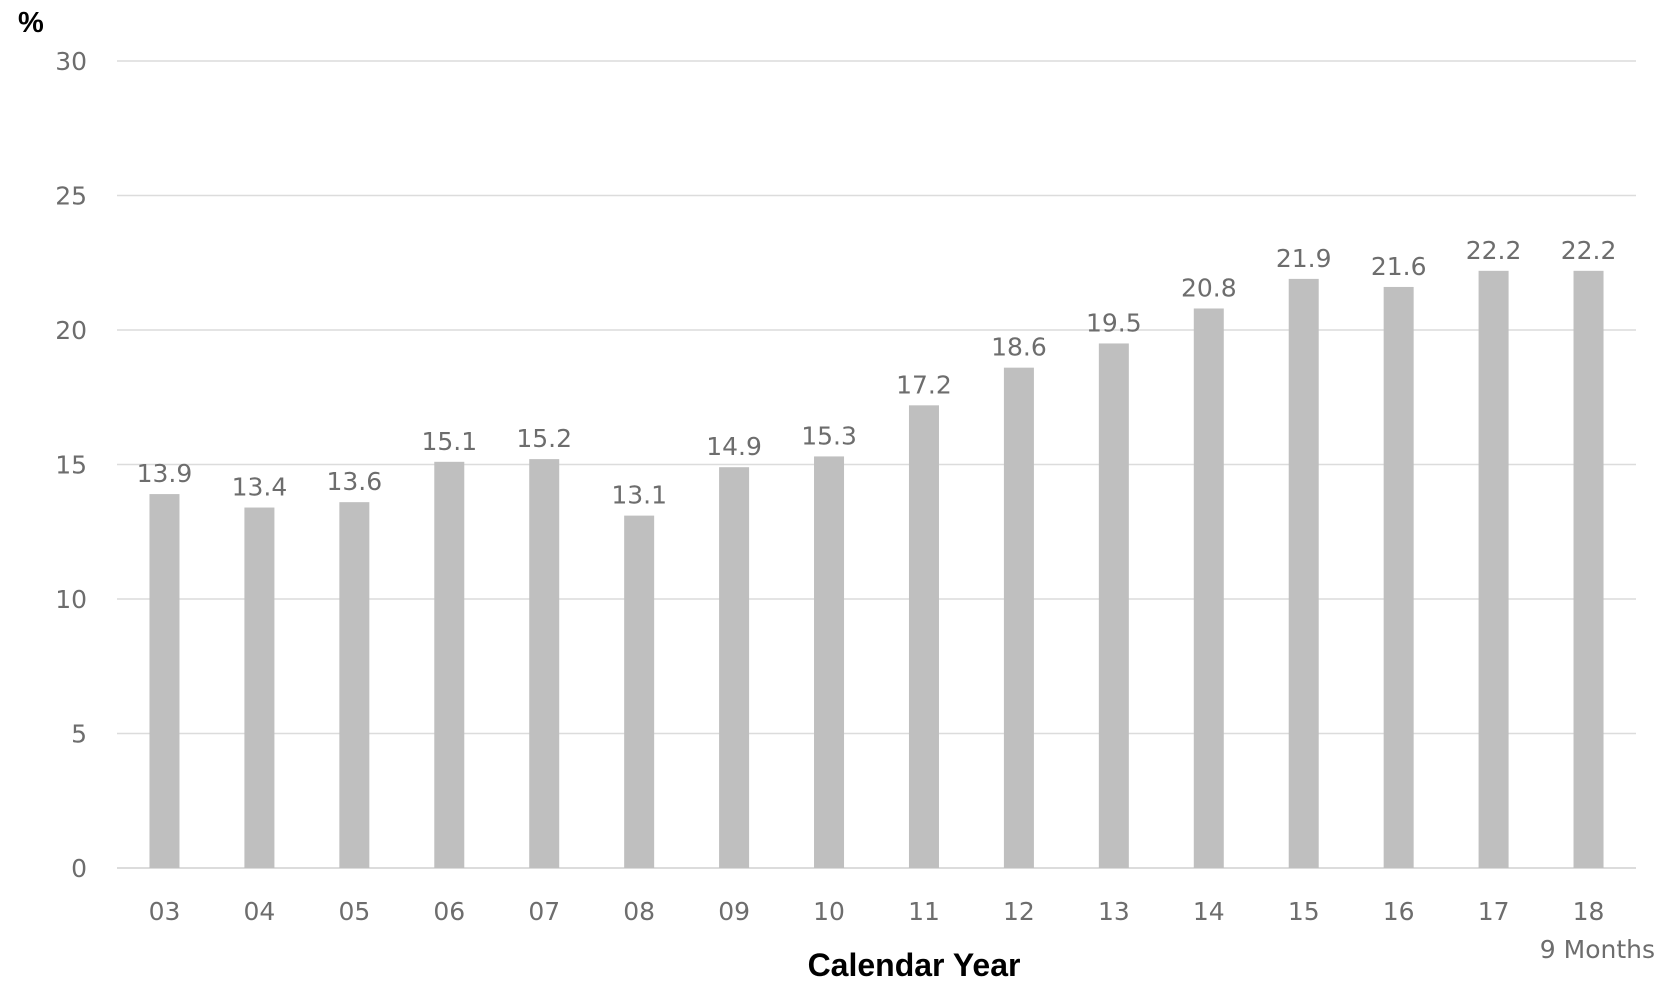  What do you see at coordinates (1114, 911) in the screenshot?
I see `x-tick-label-13: 13` at bounding box center [1114, 911].